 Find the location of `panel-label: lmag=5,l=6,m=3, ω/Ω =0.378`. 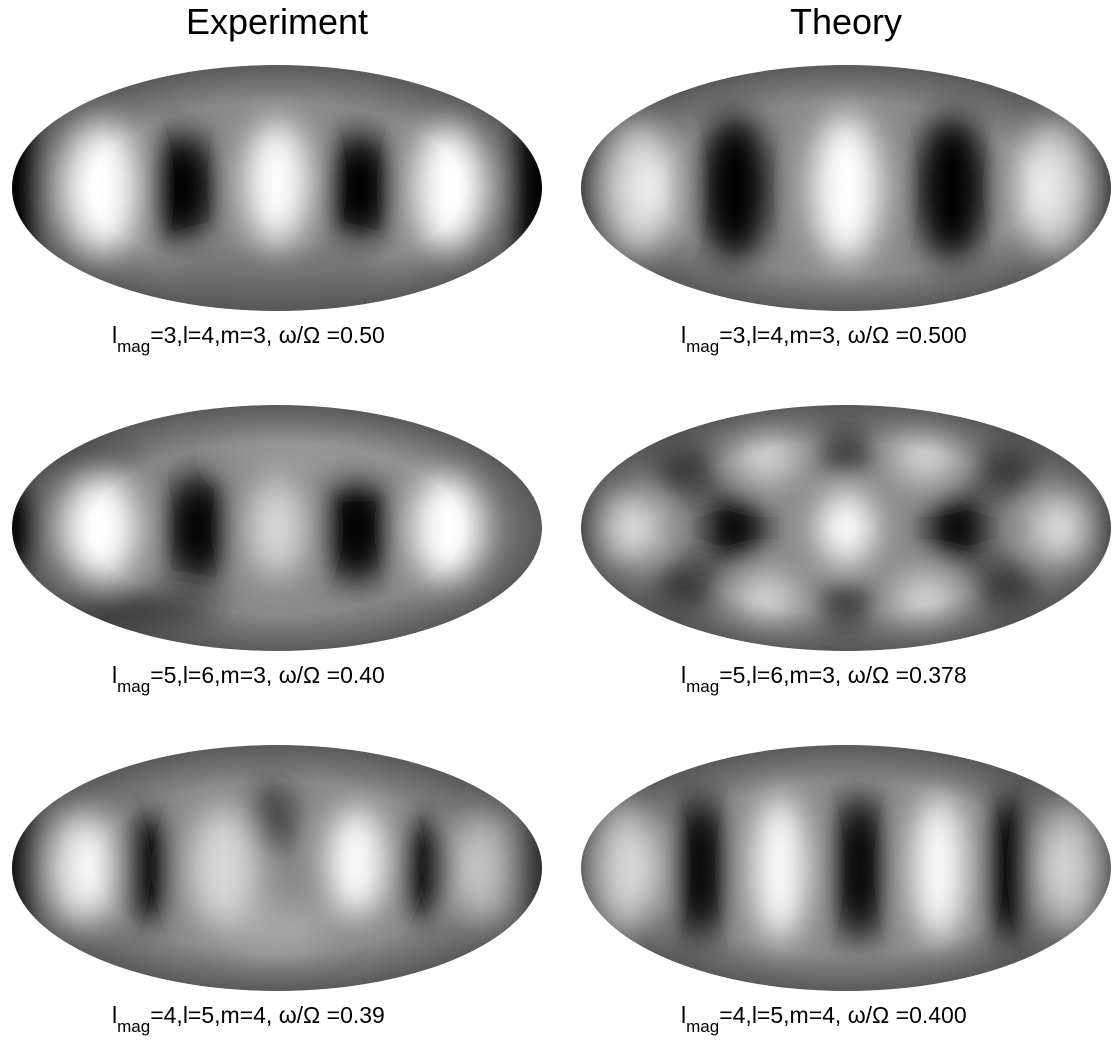

panel-label: lmag=5,l=6,m=3, ω/Ω =0.378 is located at coordinates (824, 679).